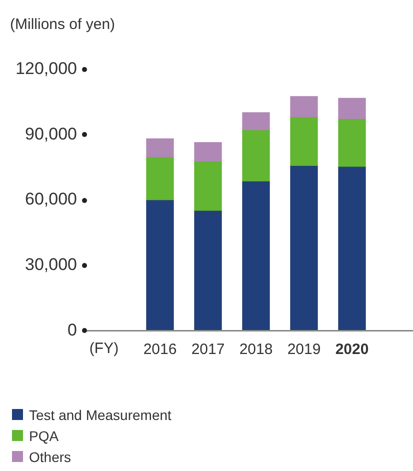  What do you see at coordinates (160, 349) in the screenshot?
I see `x-tick-label: 2016` at bounding box center [160, 349].